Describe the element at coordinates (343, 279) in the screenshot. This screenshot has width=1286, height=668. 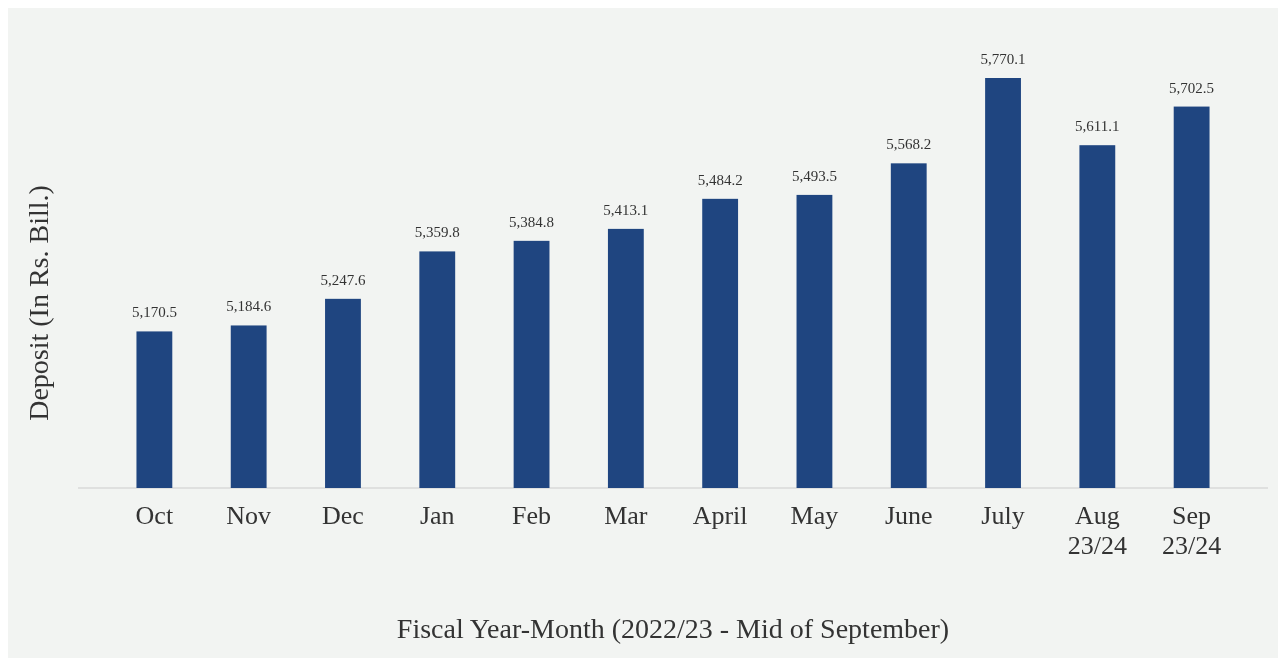
I see `data-label: 5,247.6` at that location.